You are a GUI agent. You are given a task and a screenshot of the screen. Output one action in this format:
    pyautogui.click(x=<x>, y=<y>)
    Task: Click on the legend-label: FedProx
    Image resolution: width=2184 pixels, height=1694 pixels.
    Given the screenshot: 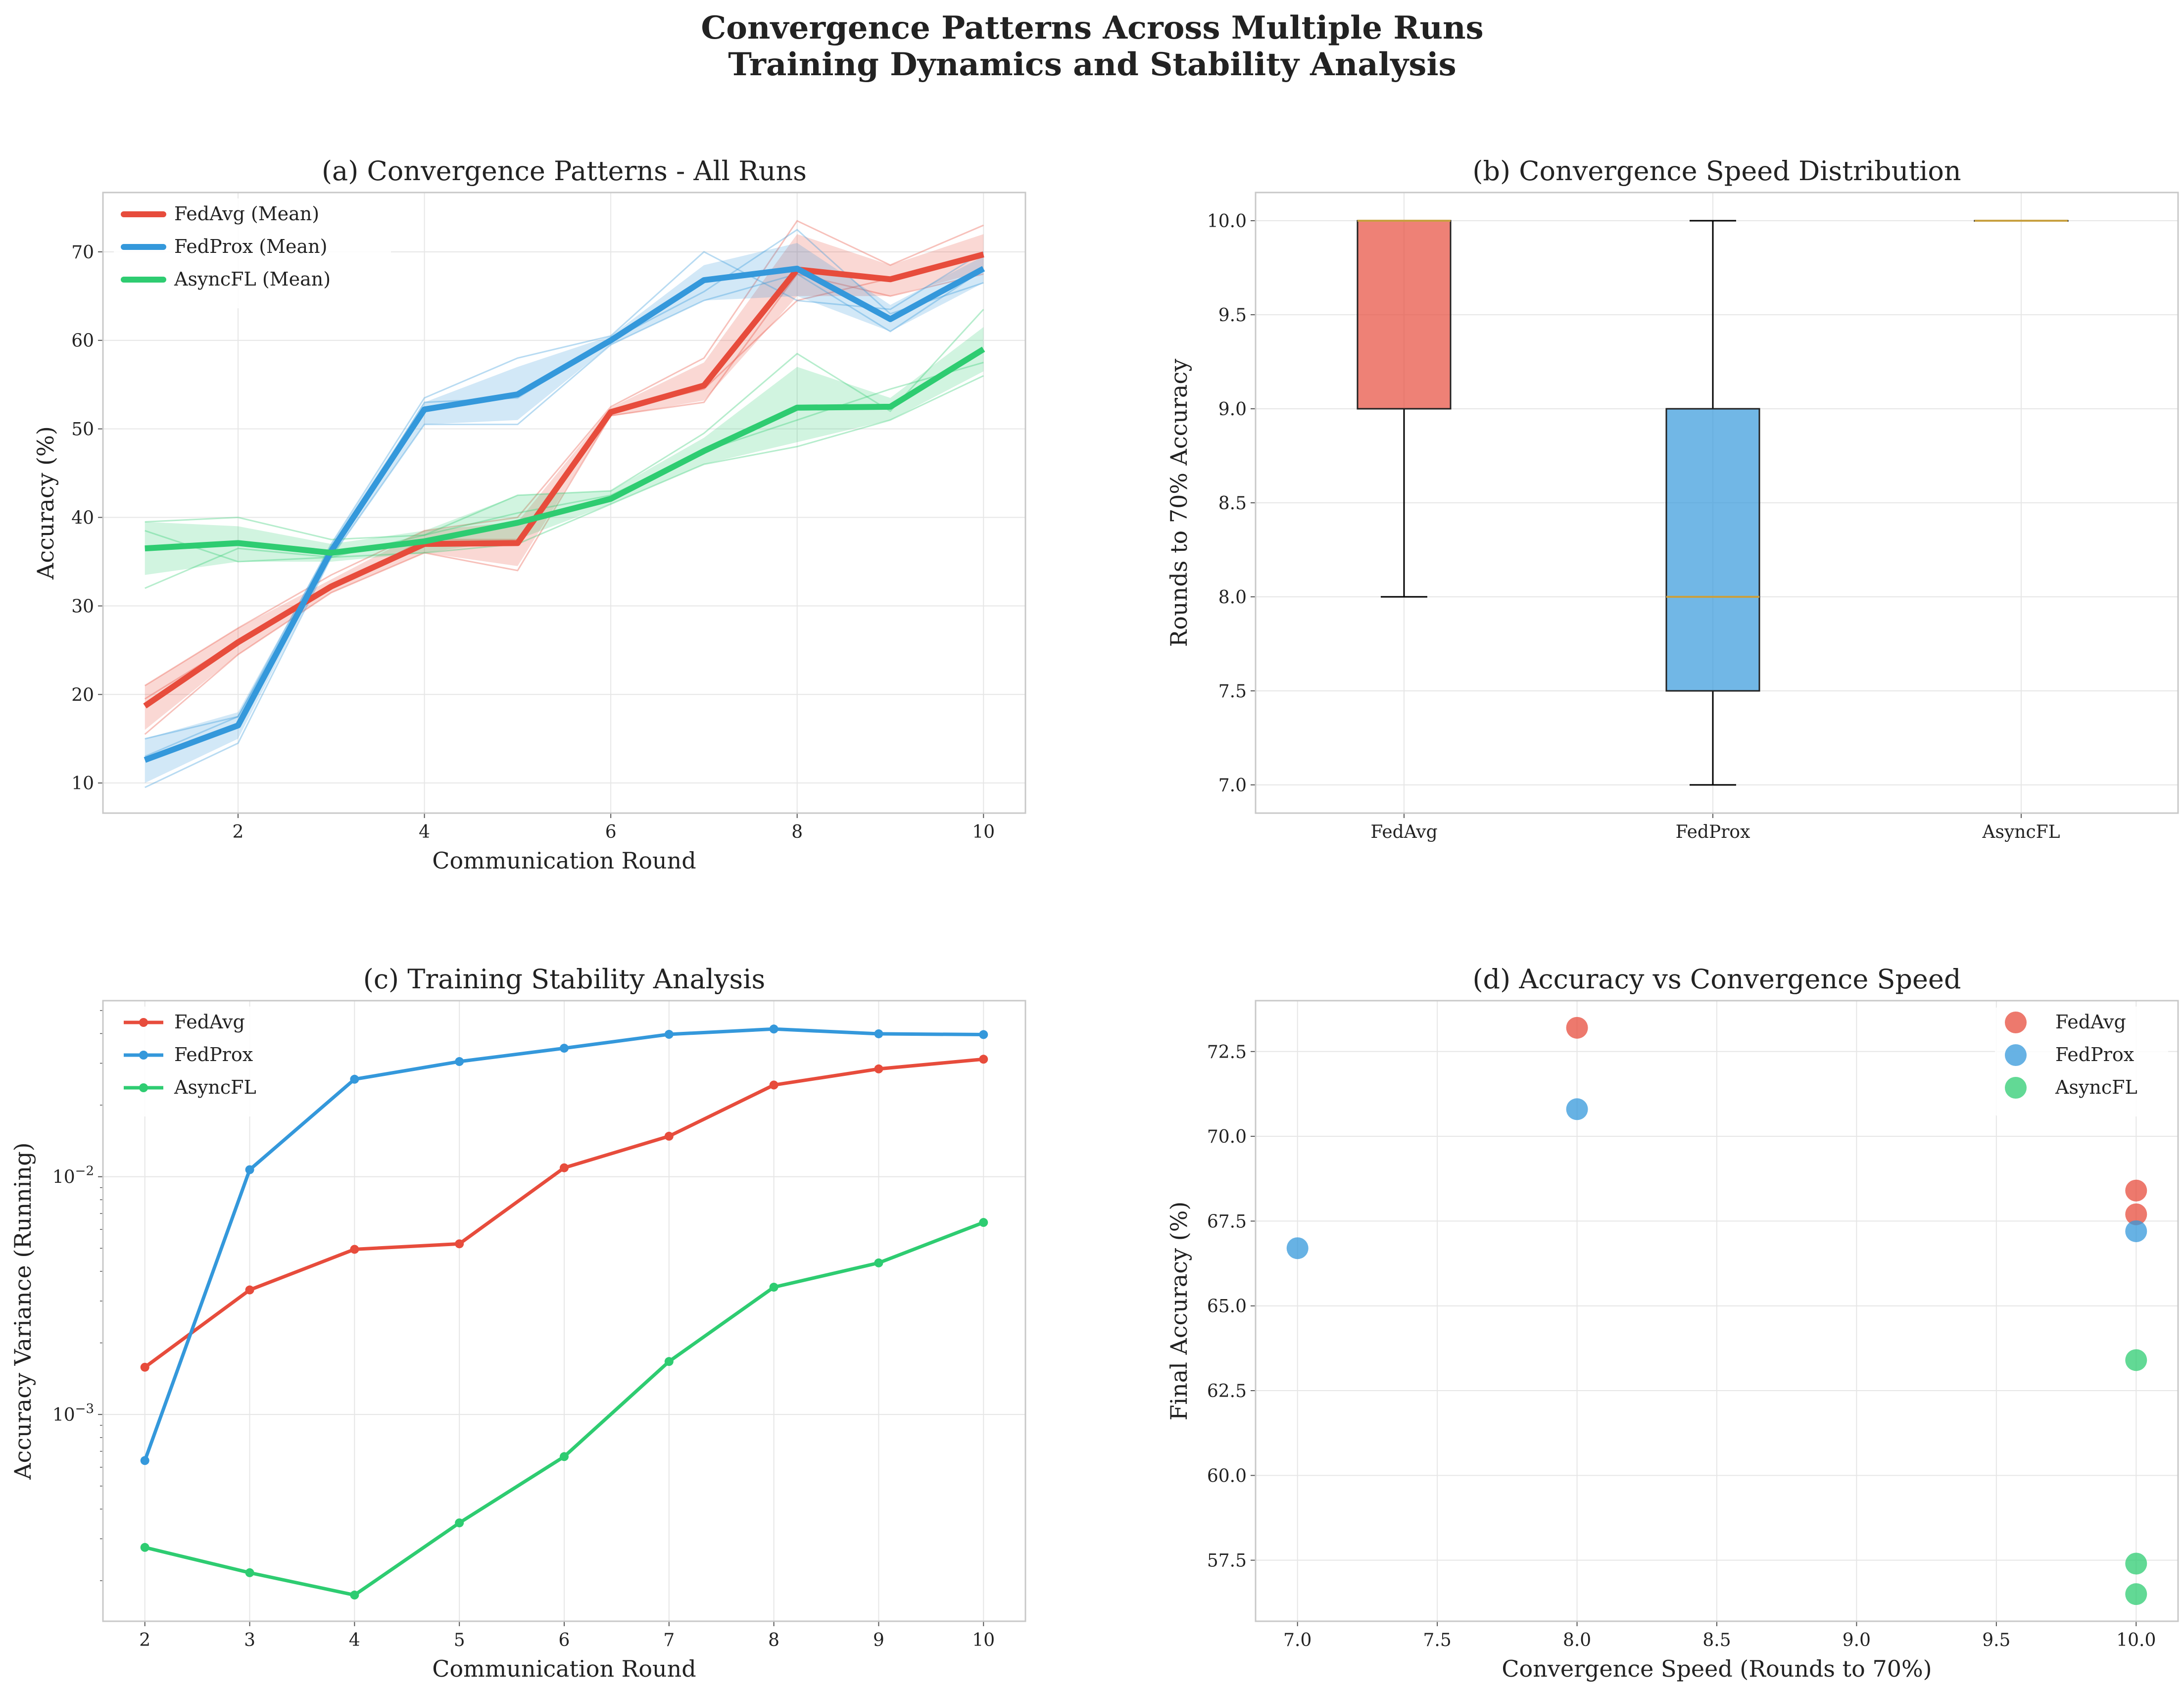 What is the action you would take?
    pyautogui.click(x=2094, y=1054)
    